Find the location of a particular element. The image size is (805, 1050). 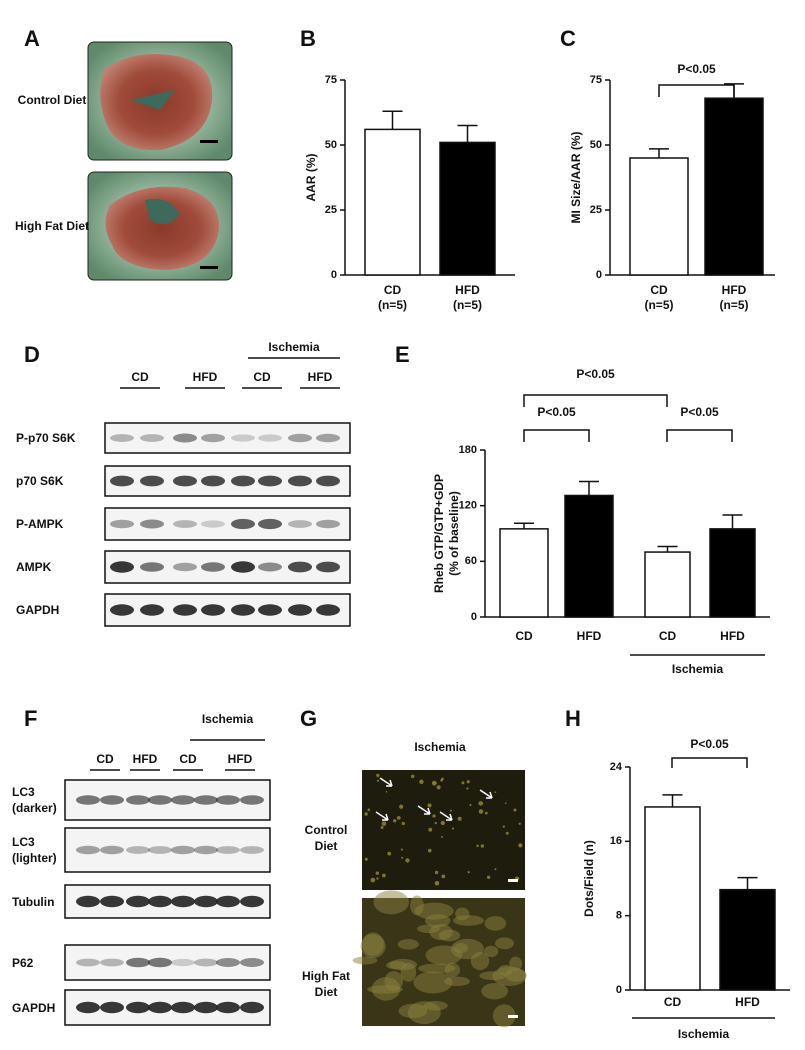

y-tick-label: 16 is located at coordinates (616, 841).